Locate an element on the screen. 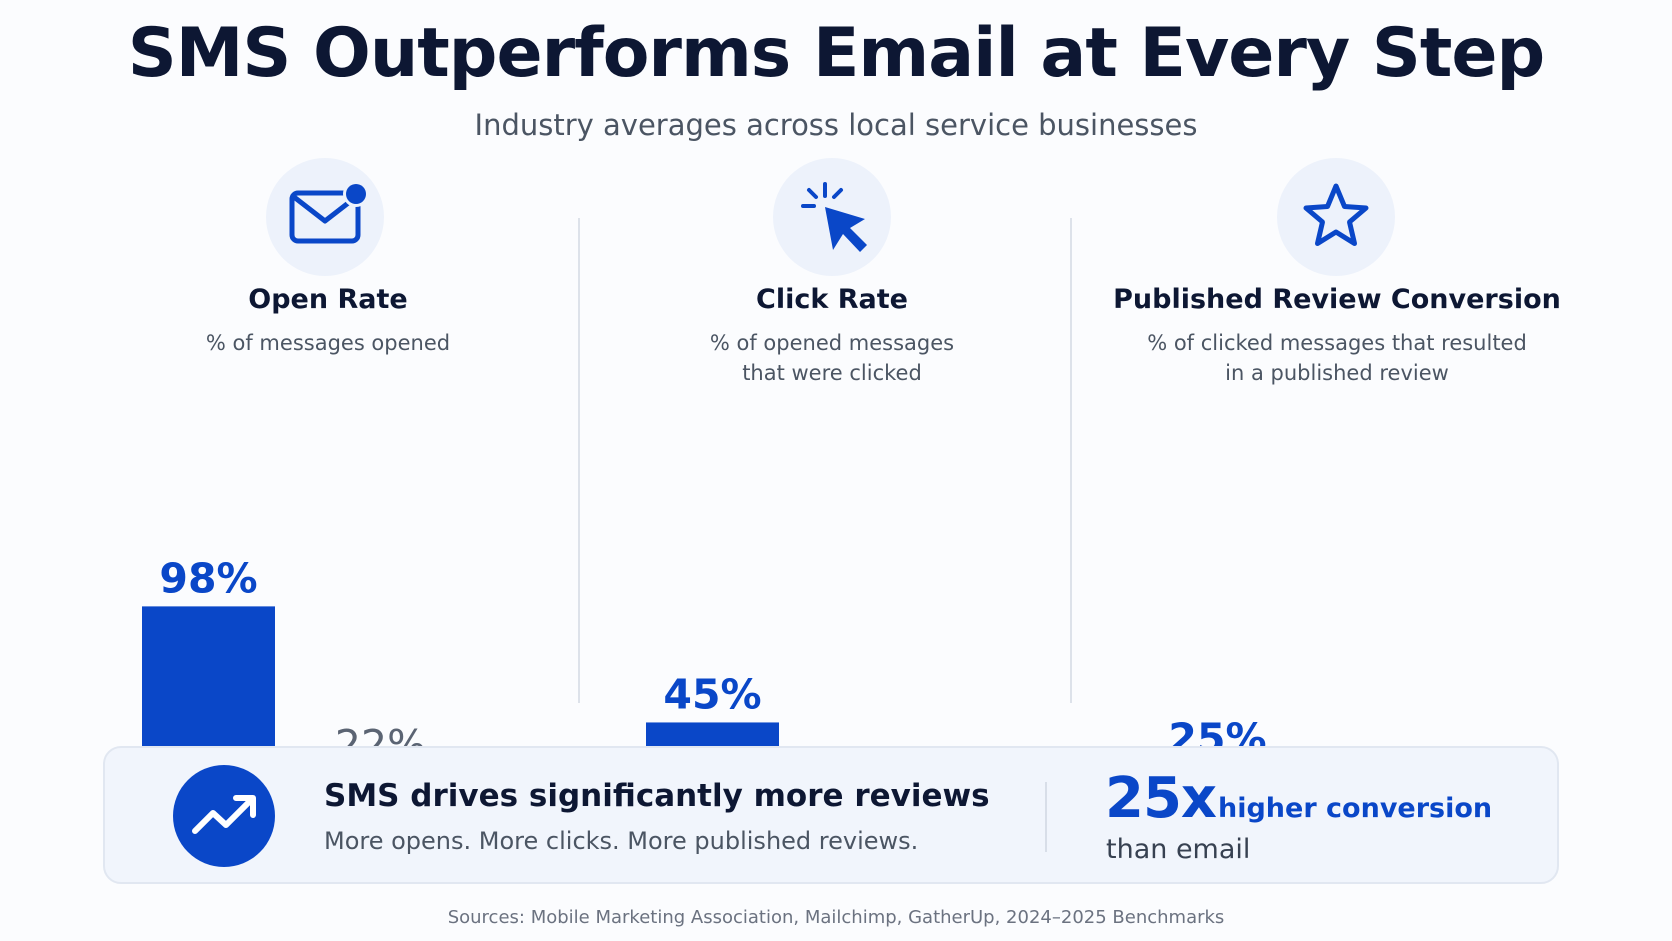 This screenshot has height=941, width=1672. bar-value-label: 98% is located at coordinates (208, 578).